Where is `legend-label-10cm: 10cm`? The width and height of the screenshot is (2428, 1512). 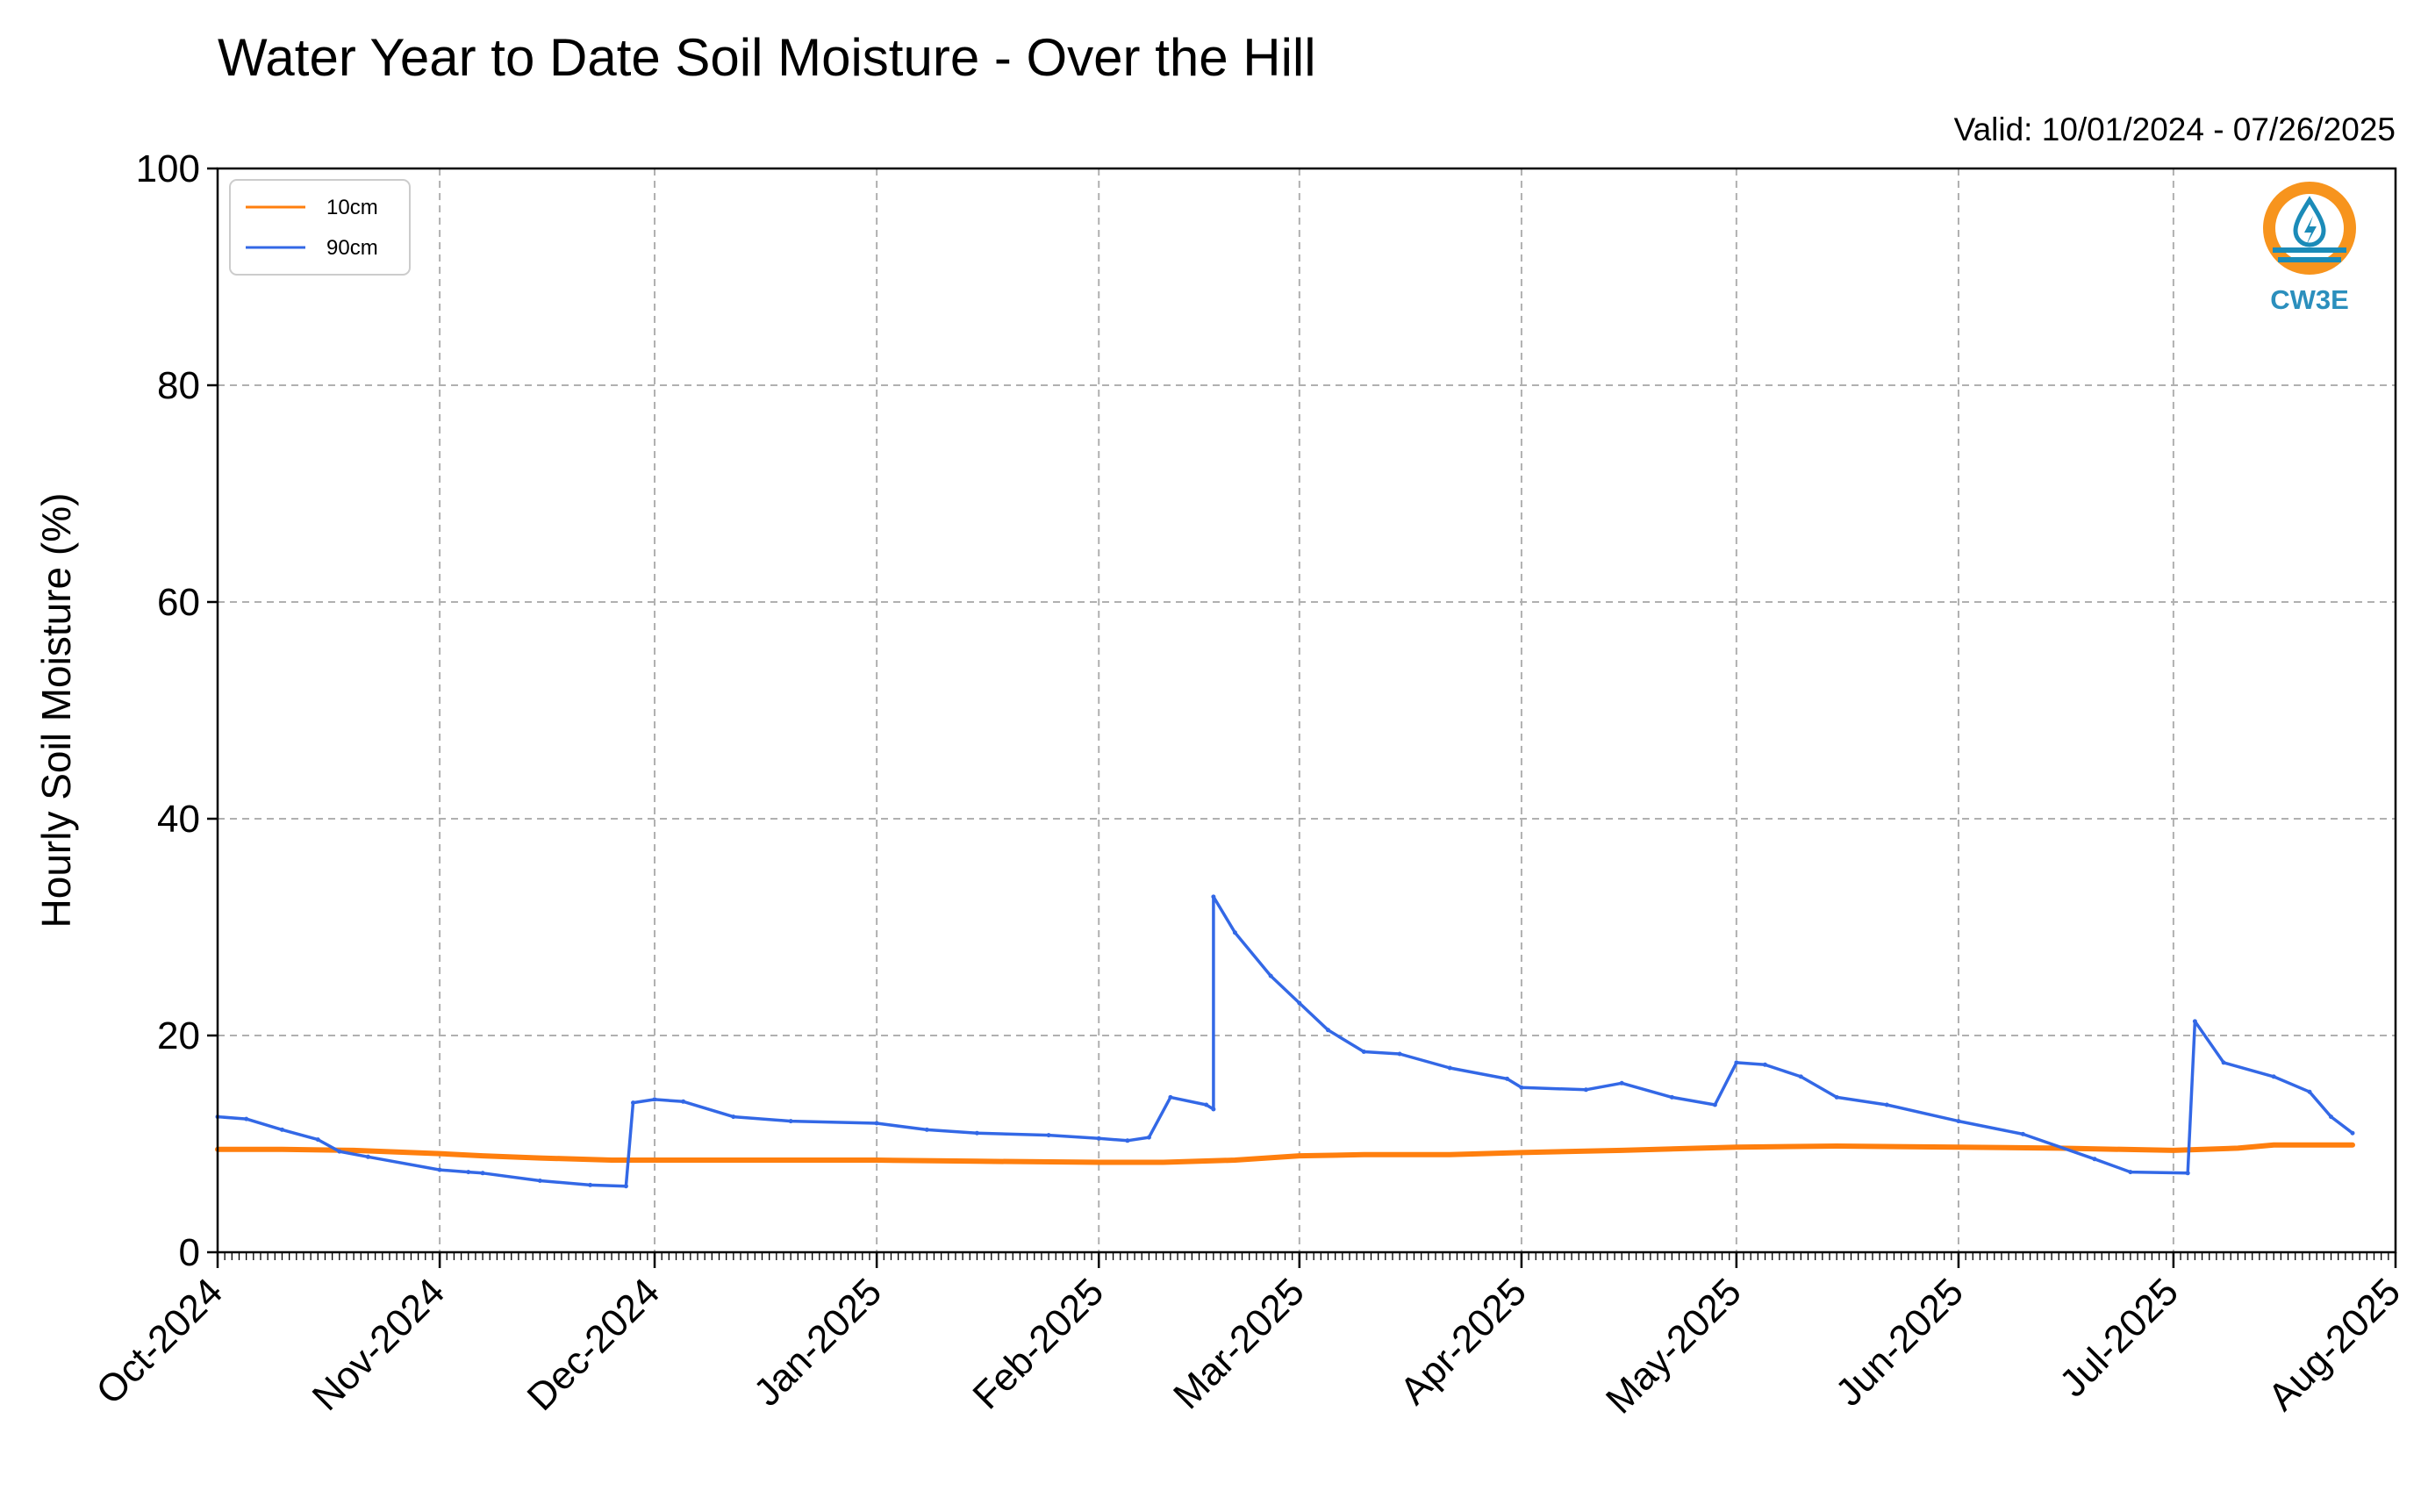 legend-label-10cm: 10cm is located at coordinates (352, 208).